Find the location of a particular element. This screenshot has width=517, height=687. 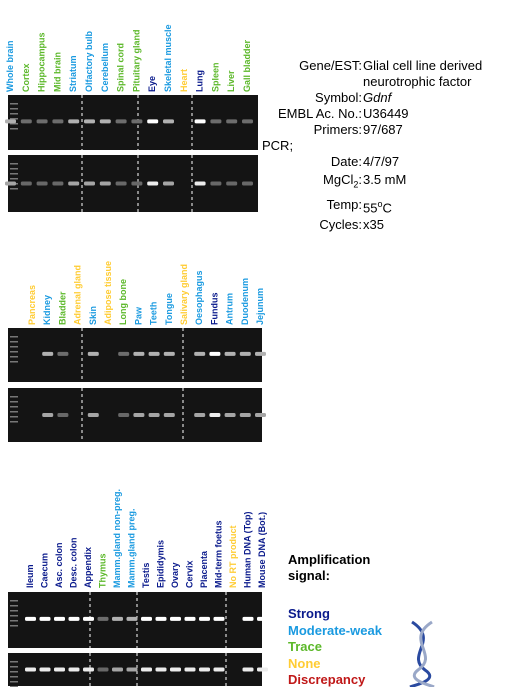

lane-label: Testis is located at coordinates (146, 575).